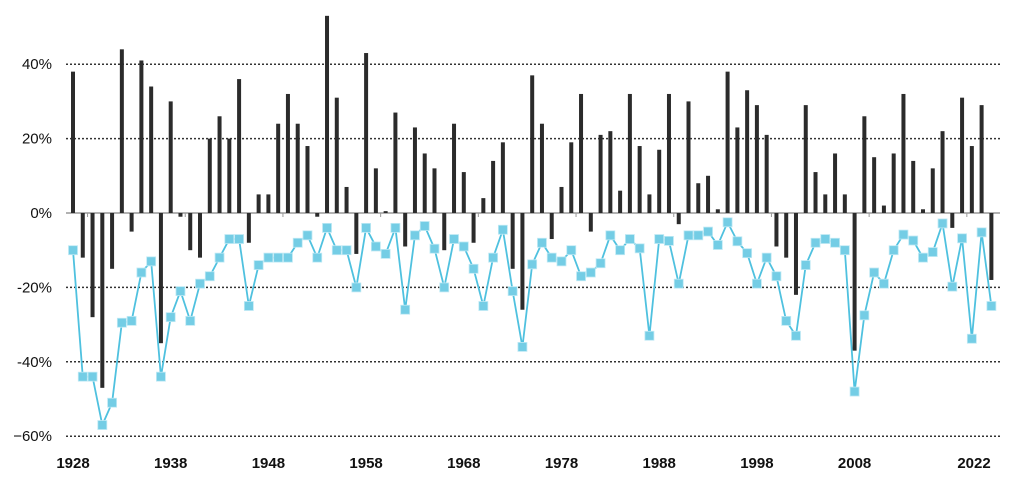 This screenshot has width=1024, height=485. I want to click on marker-1946, so click(248, 306).